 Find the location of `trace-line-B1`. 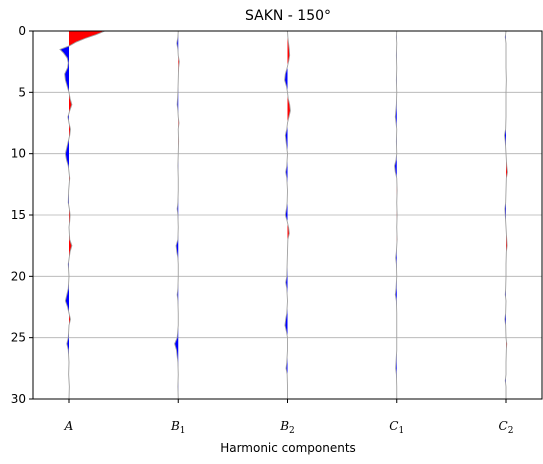

trace-line-B1 is located at coordinates (177, 215).